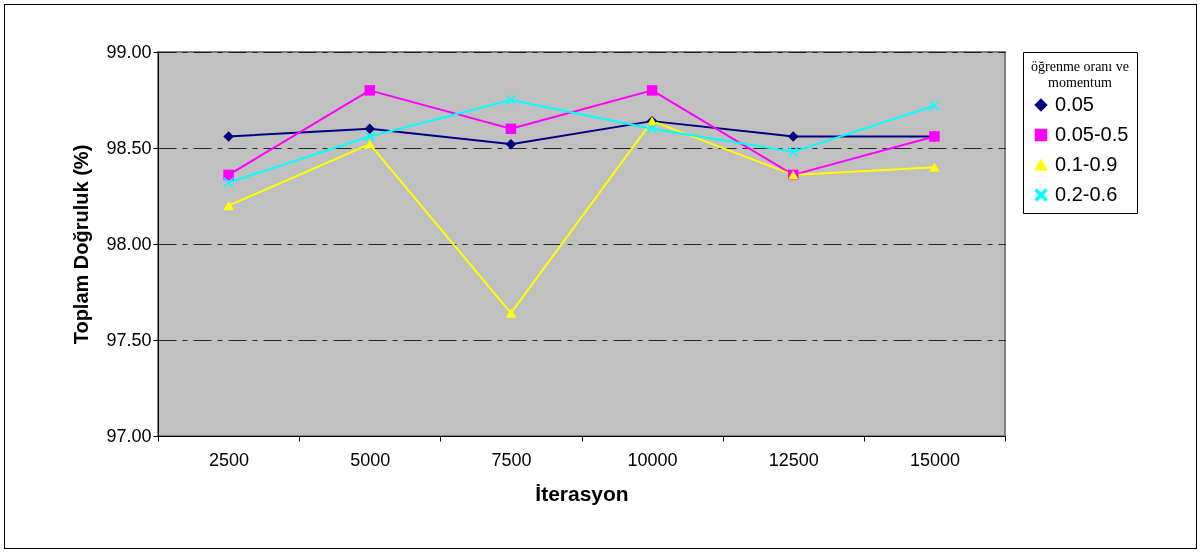  I want to click on y-tick-label: 98.00, so click(129, 243).